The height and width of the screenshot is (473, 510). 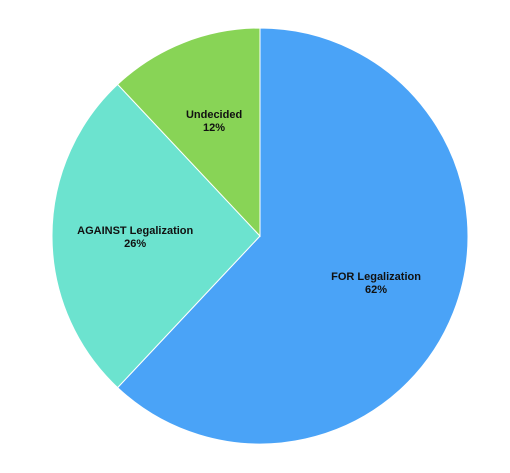 What do you see at coordinates (135, 231) in the screenshot?
I see `slice-label-name: AGAINST Legalization` at bounding box center [135, 231].